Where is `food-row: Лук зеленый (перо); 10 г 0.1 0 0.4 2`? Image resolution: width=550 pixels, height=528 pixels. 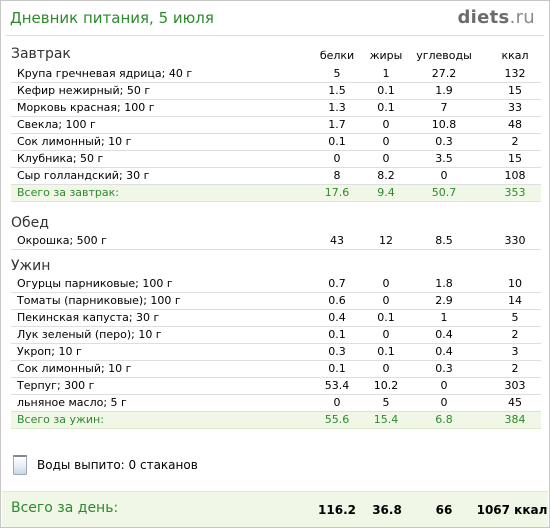
food-row: Лук зеленый (перо); 10 г 0.1 0 0.4 2 is located at coordinates (276, 335).